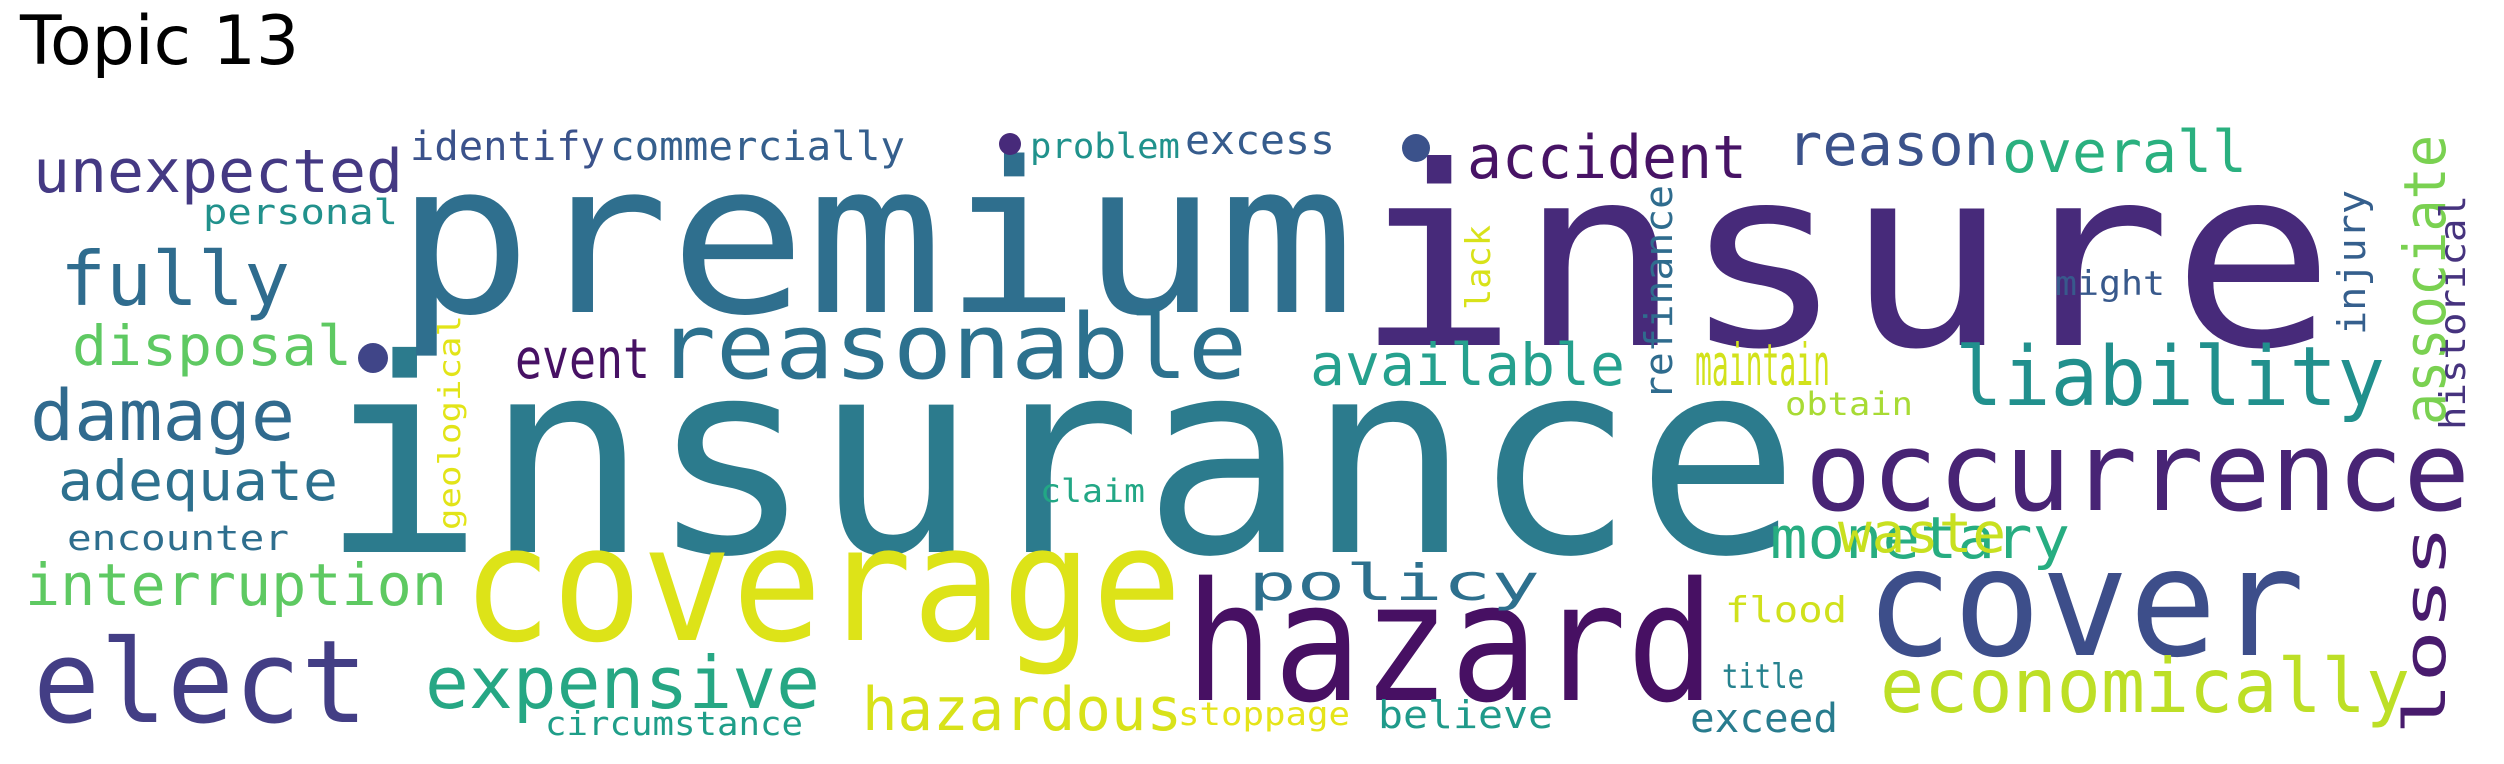 This screenshot has height=764, width=2504. What do you see at coordinates (952, 347) in the screenshot?
I see `word-reasonable: reasonable` at bounding box center [952, 347].